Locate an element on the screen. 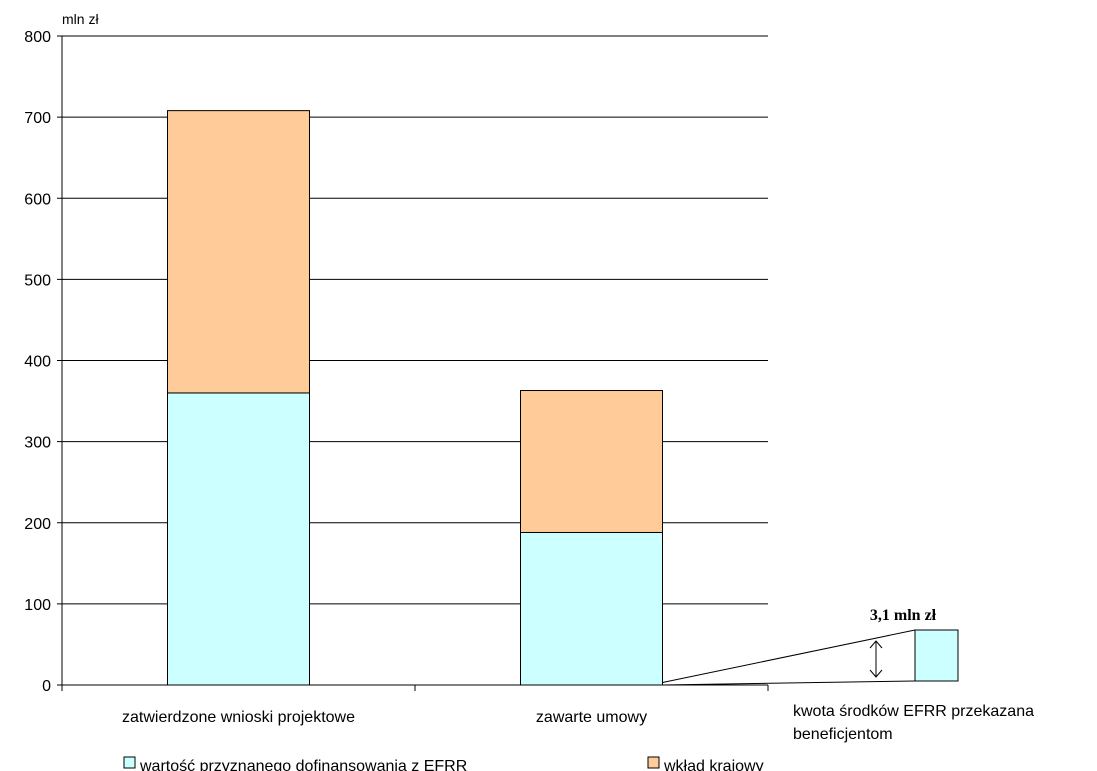 Image resolution: width=1097 pixels, height=771 pixels. arrow-head-down-icon is located at coordinates (876, 673).